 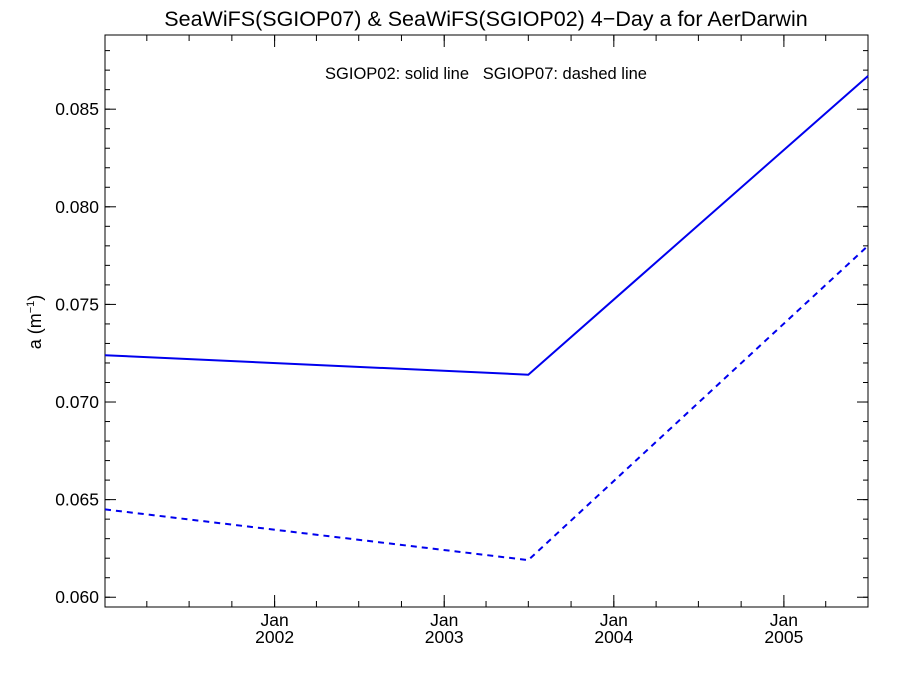 What do you see at coordinates (77, 402) in the screenshot?
I see `y-tick-label: 0.070` at bounding box center [77, 402].